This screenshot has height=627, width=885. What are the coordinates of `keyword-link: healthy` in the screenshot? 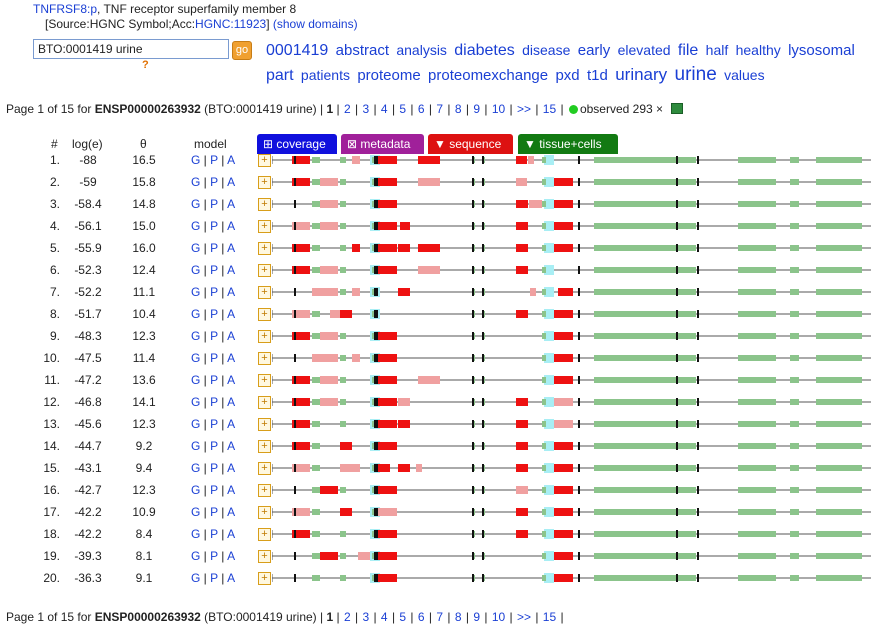 It's located at (758, 50).